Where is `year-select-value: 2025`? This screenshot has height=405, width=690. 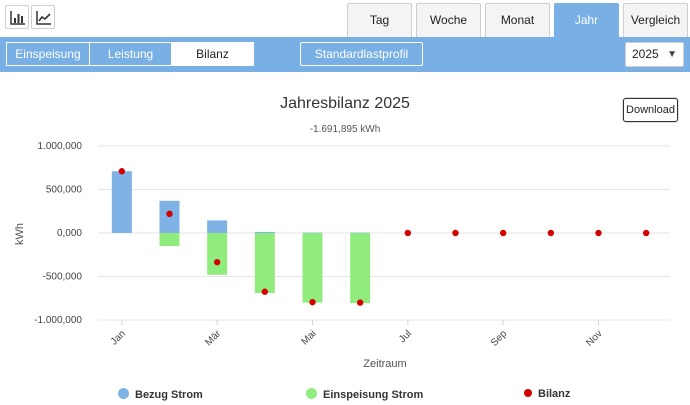
year-select-value: 2025 is located at coordinates (645, 54).